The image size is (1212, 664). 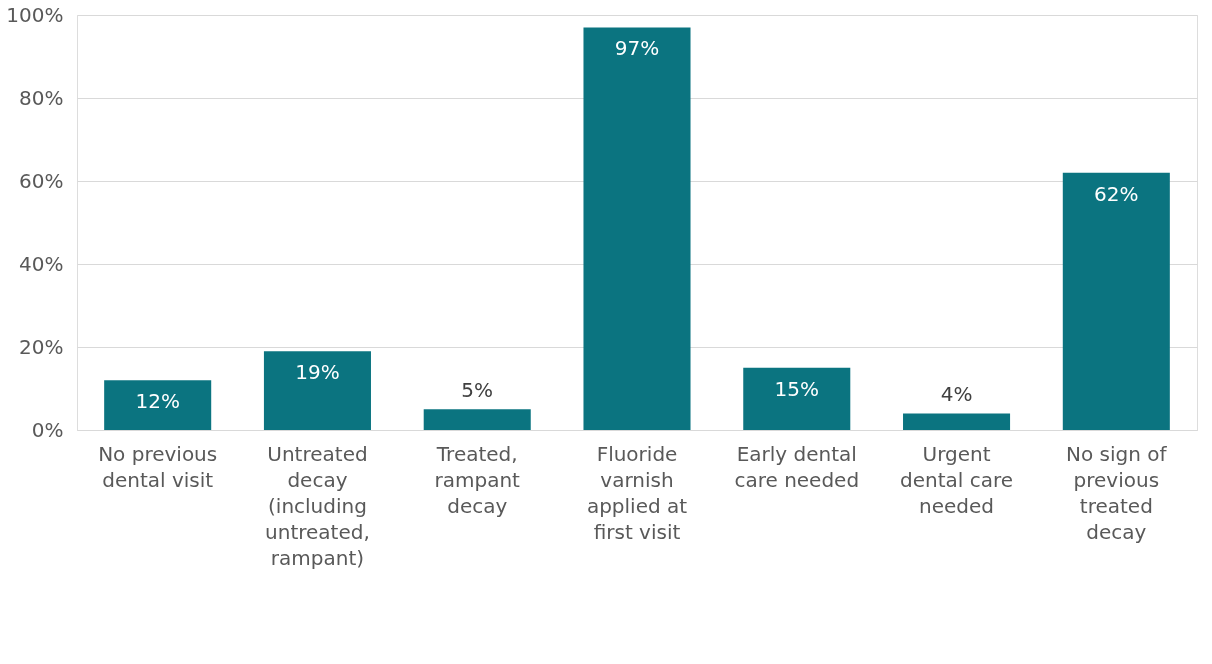 I want to click on data-label: 19%, so click(x=317, y=372).